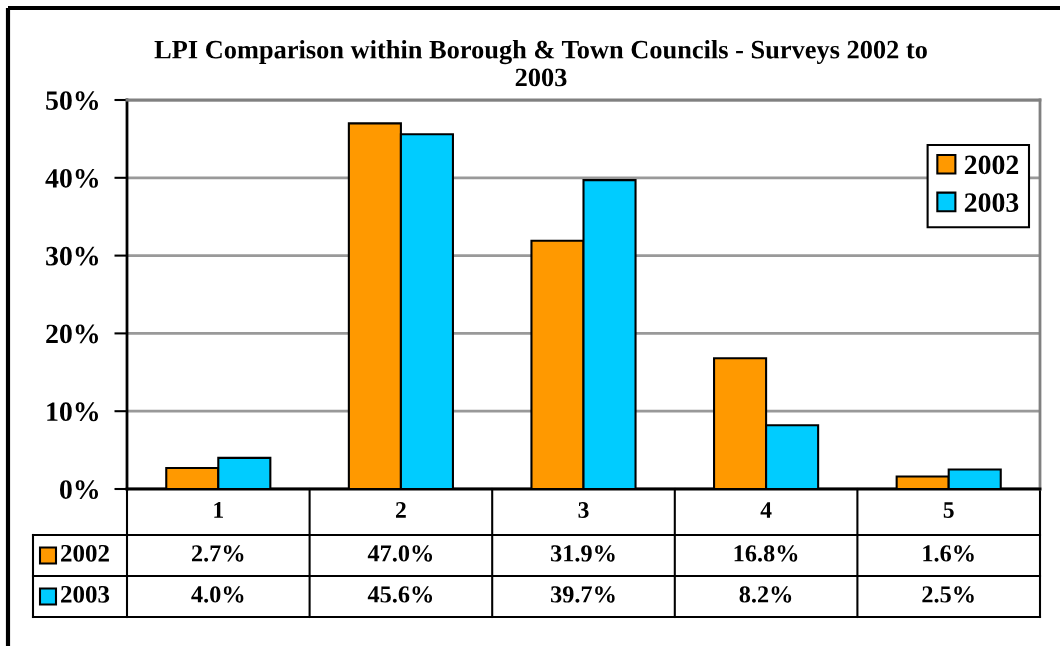 The height and width of the screenshot is (646, 1060). Describe the element at coordinates (79, 489) in the screenshot. I see `y-tick-label: 0%` at that location.